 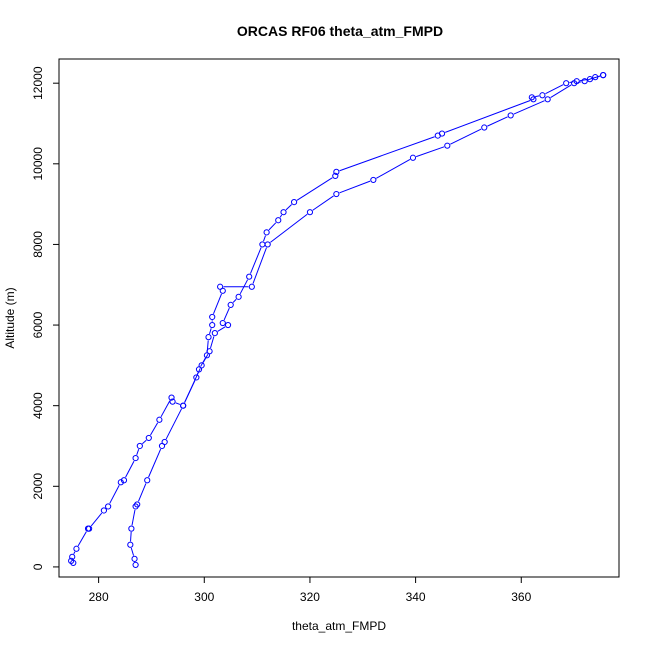 What do you see at coordinates (310, 597) in the screenshot?
I see `x-tick-label: 320` at bounding box center [310, 597].